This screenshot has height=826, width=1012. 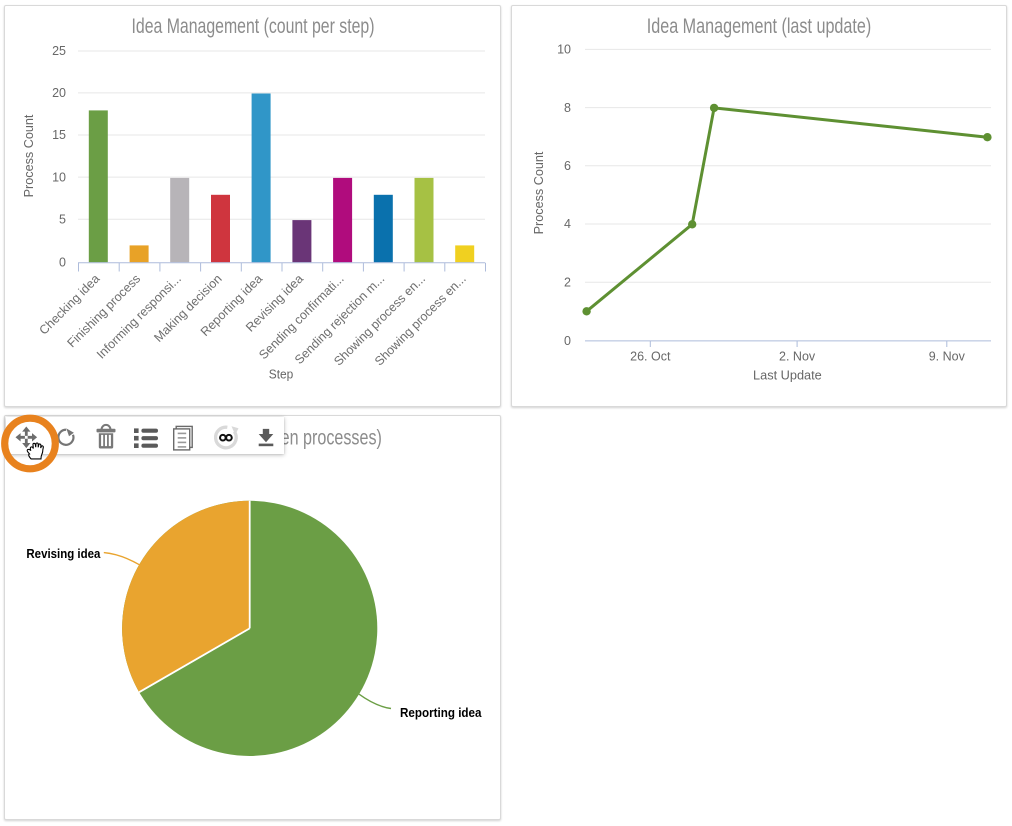 I want to click on svg-text: 20, so click(x=59, y=93).